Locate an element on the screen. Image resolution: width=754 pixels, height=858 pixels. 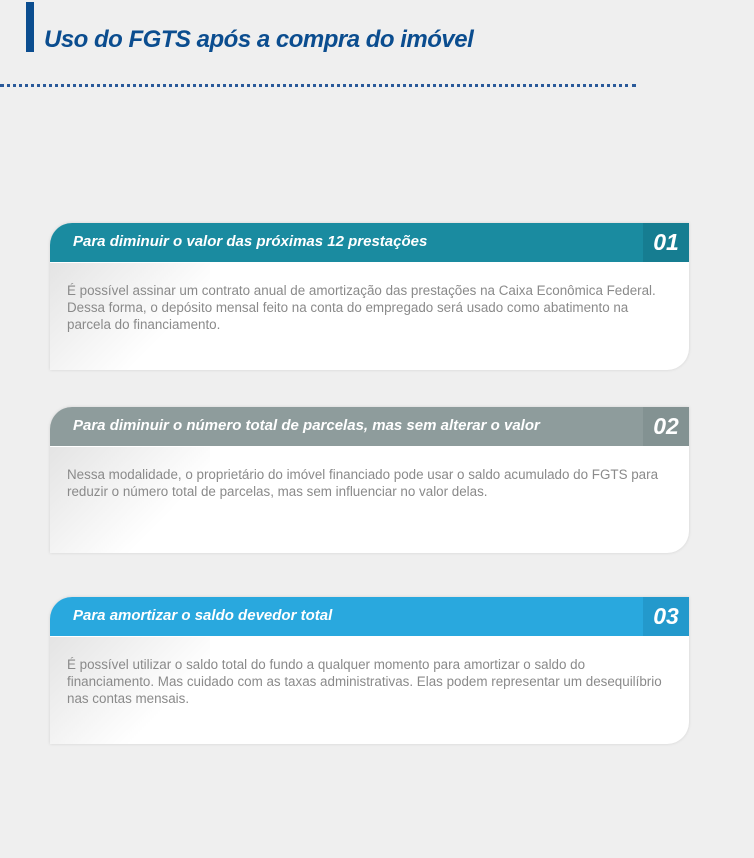
card-heading: Para amortizar o saldo devedor total is located at coordinates (203, 615).